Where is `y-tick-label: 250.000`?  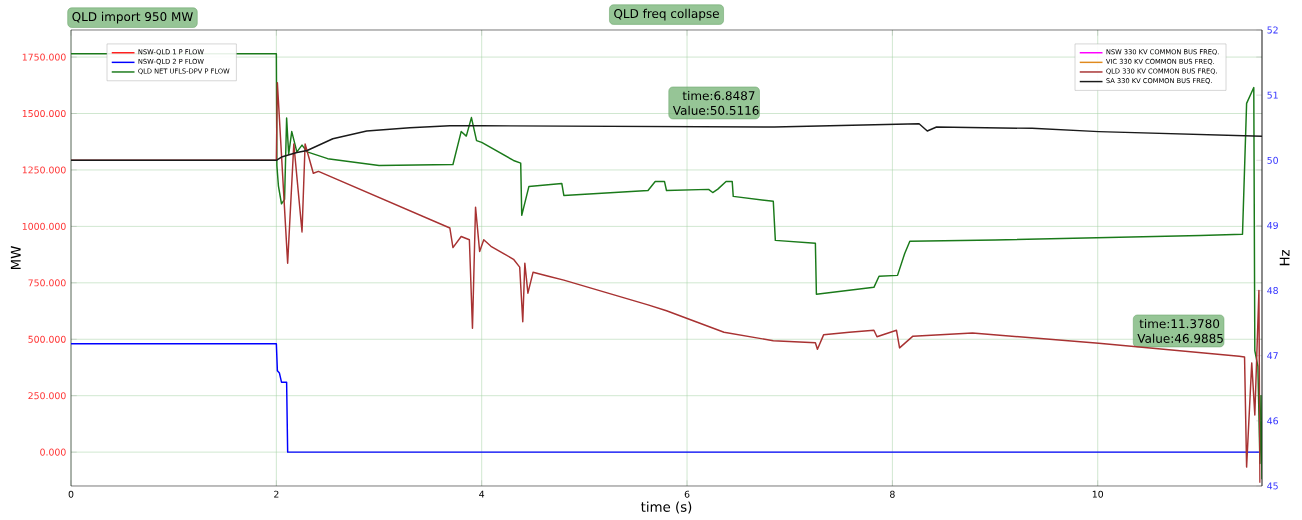
y-tick-label: 250.000 is located at coordinates (47, 396).